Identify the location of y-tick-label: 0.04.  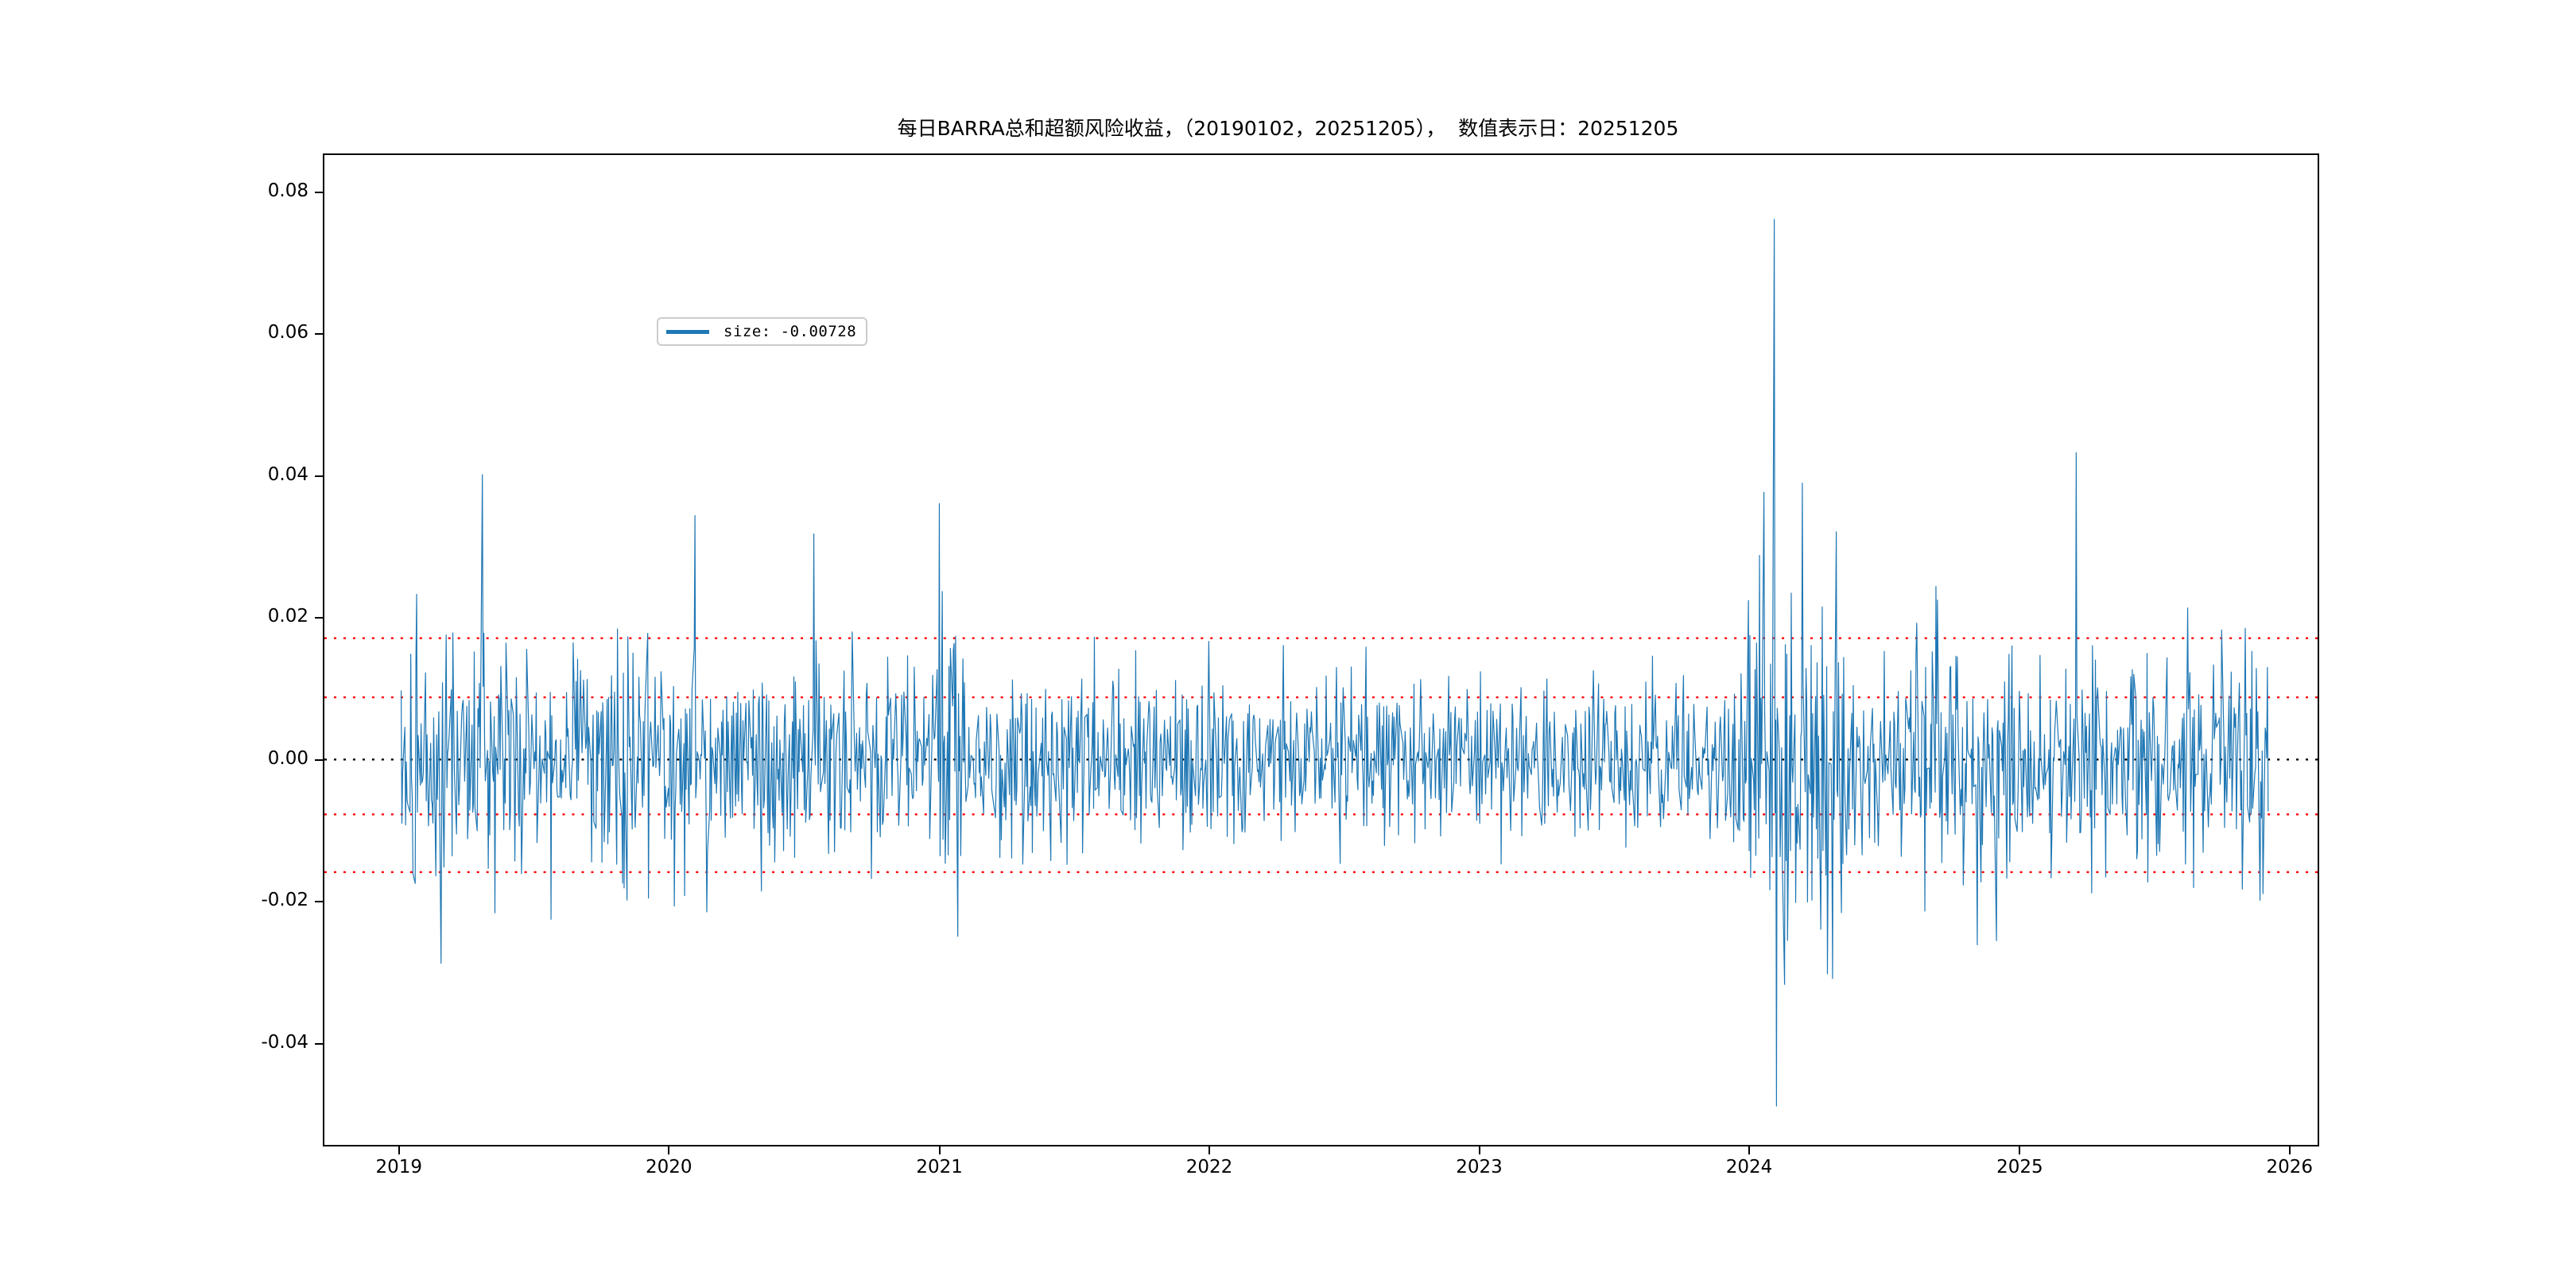
(287, 475).